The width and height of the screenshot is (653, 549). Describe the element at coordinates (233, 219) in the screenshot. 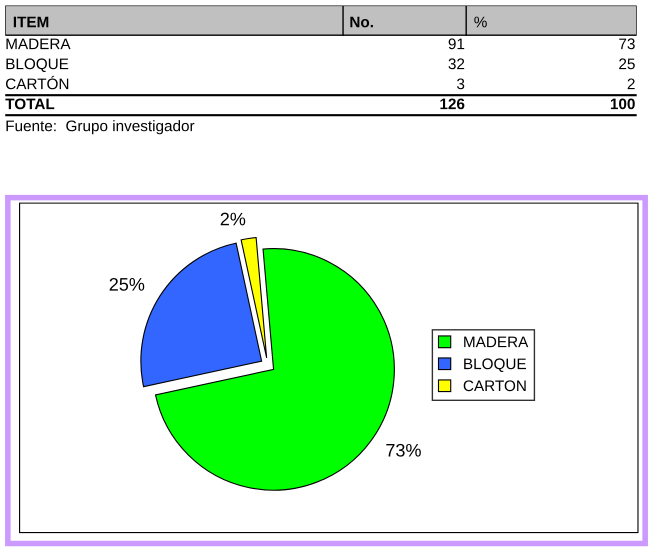

I see `data-label: 2%` at that location.